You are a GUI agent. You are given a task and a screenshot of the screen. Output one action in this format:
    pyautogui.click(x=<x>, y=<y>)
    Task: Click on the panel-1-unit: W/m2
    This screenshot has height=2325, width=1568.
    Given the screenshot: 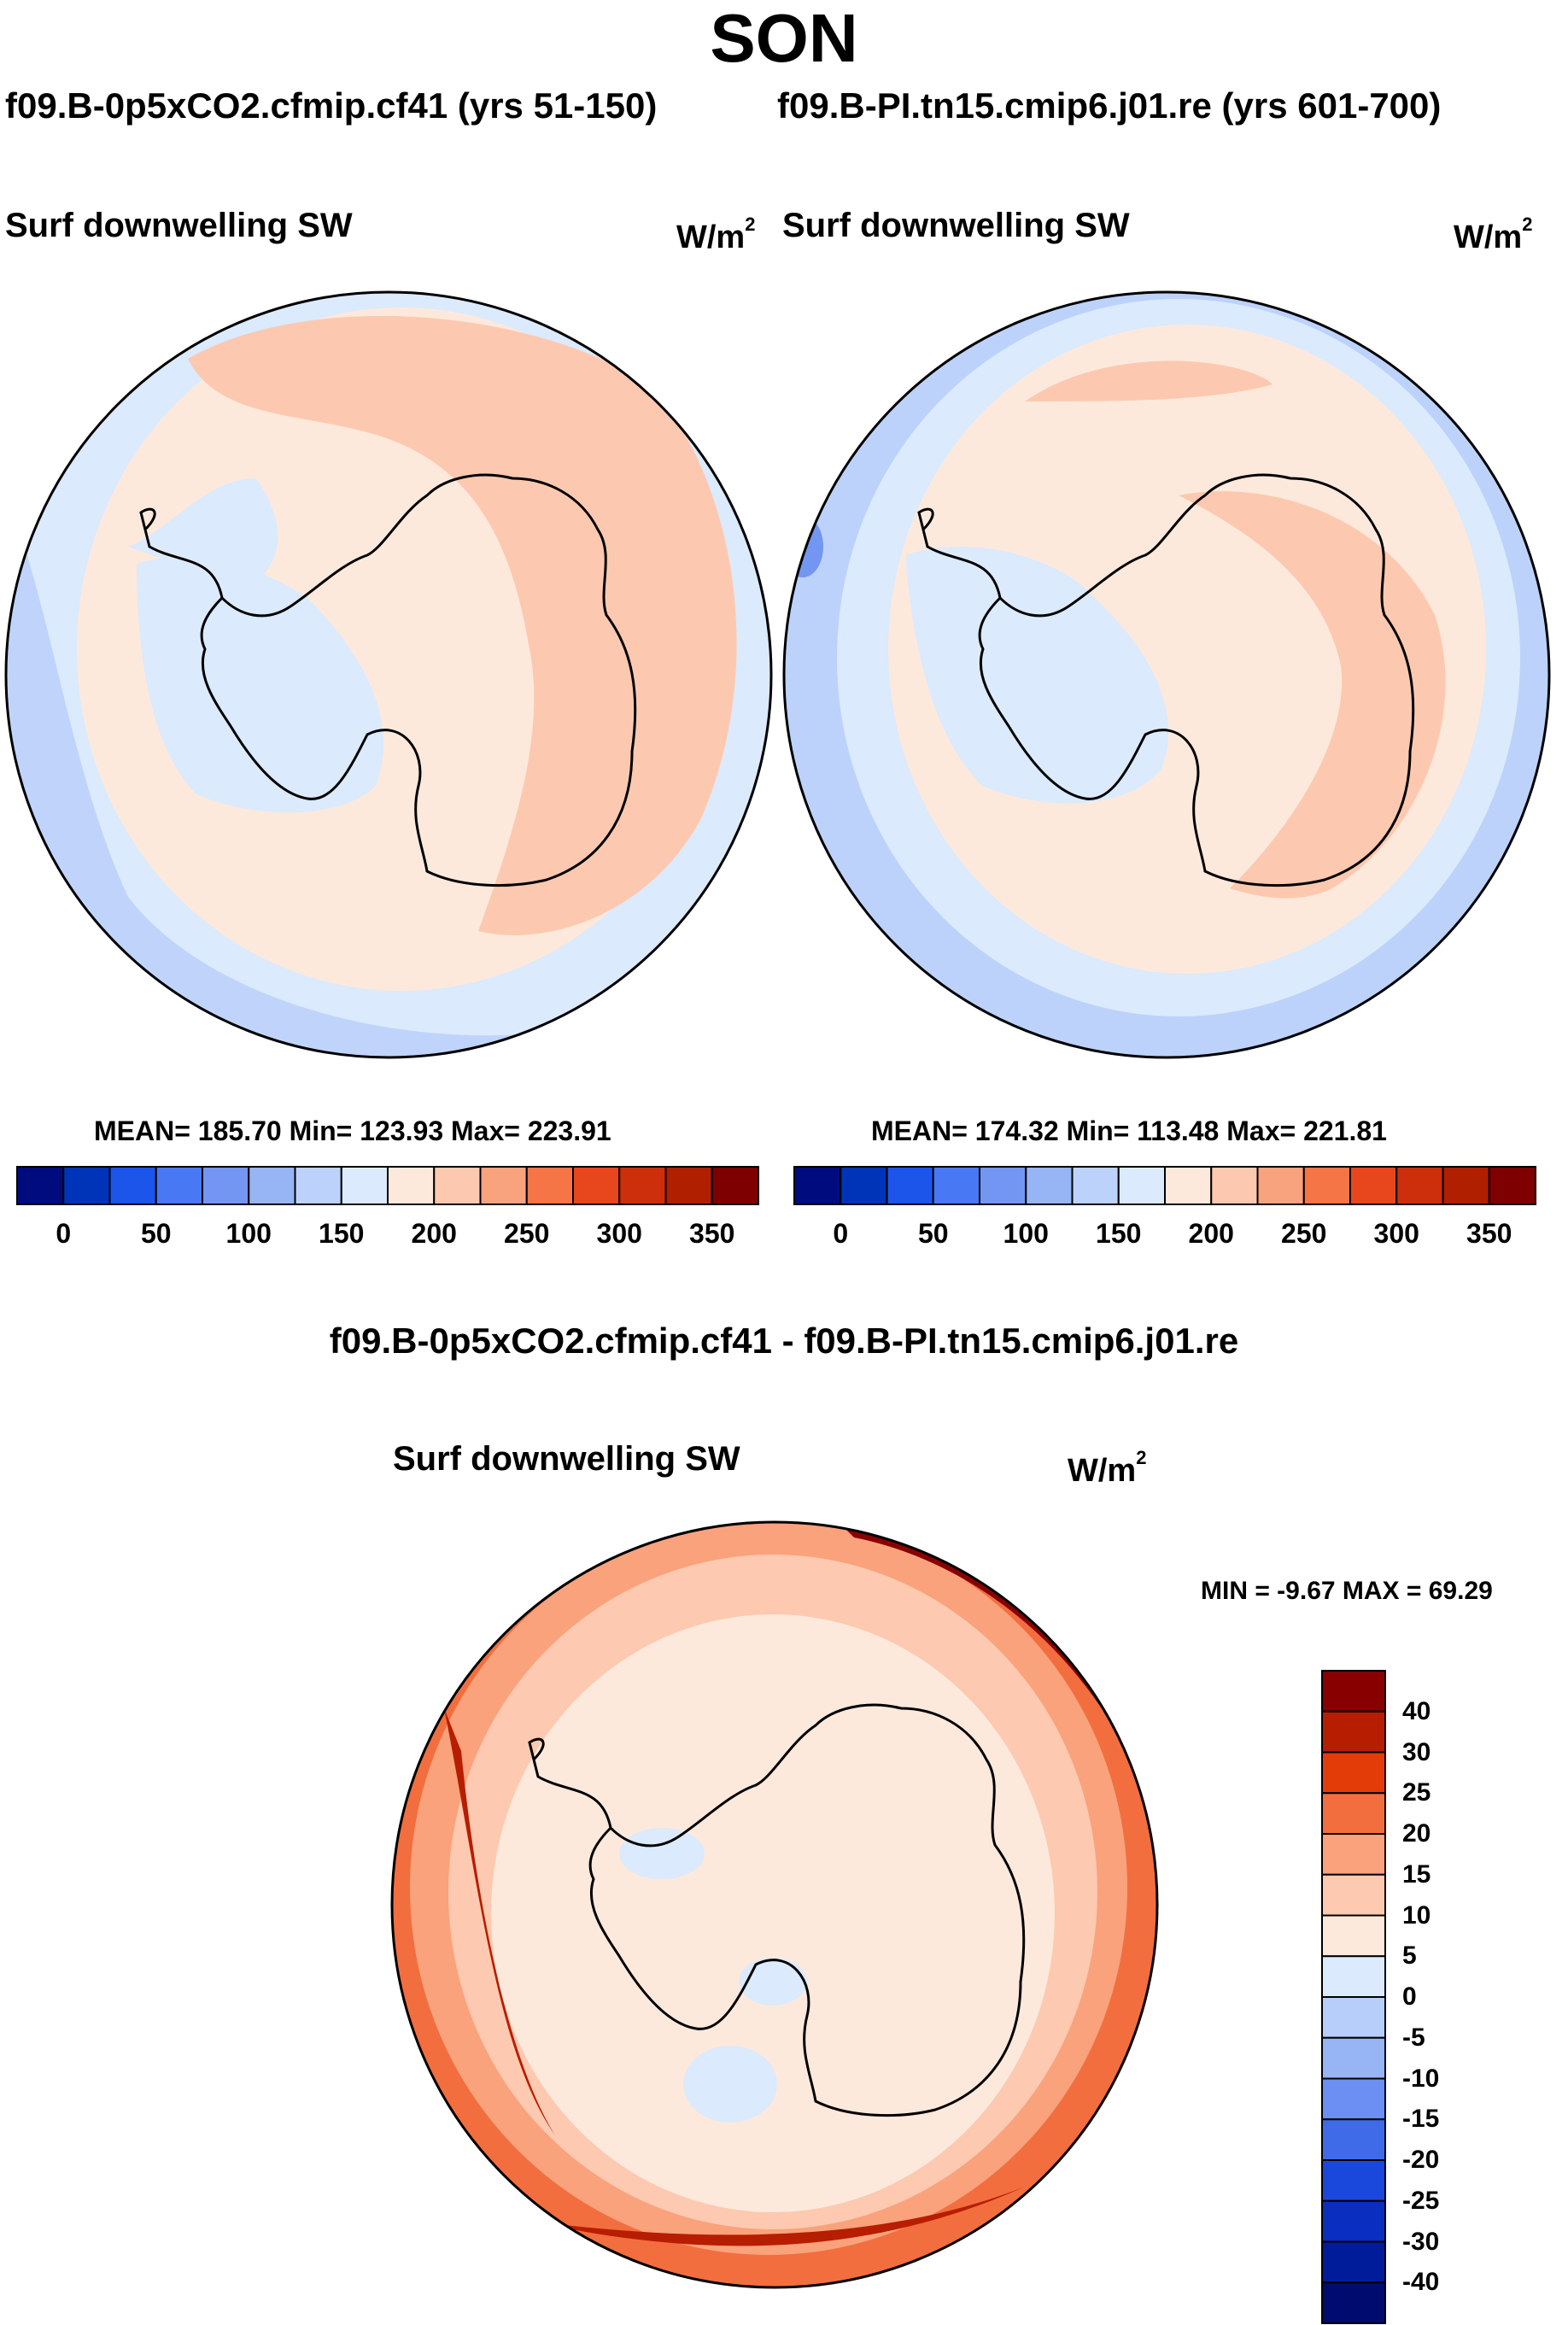 What is the action you would take?
    pyautogui.click(x=716, y=234)
    